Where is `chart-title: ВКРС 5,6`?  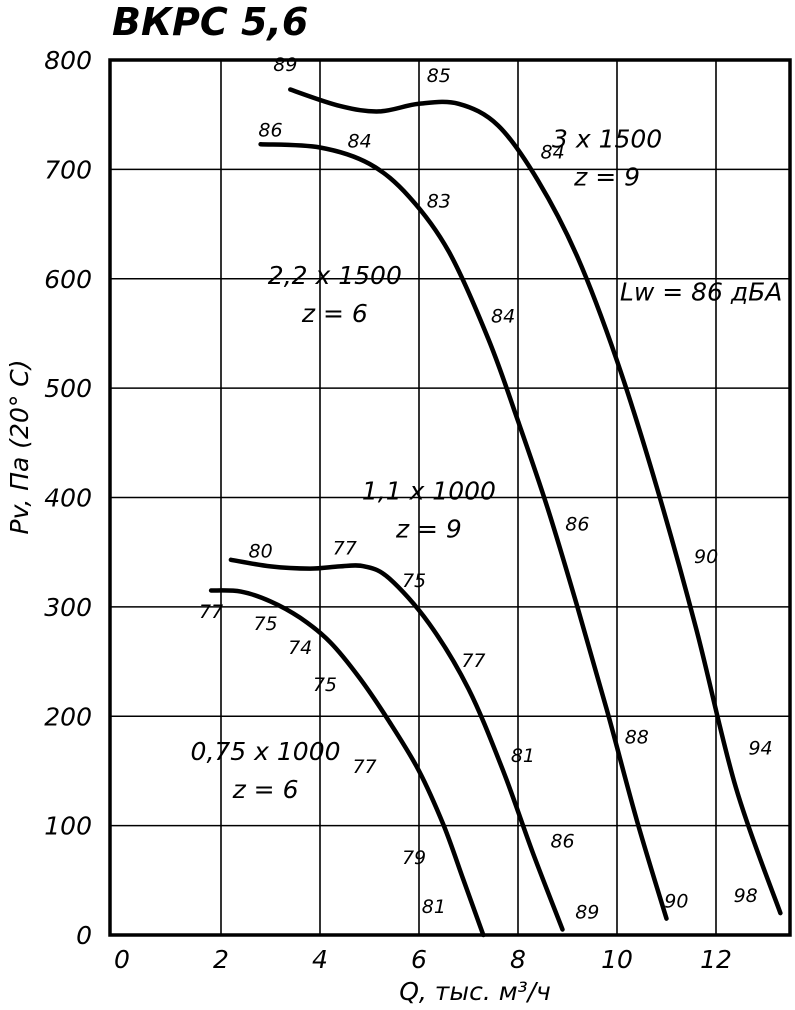
chart-title: ВКРС 5,6 is located at coordinates (210, 22).